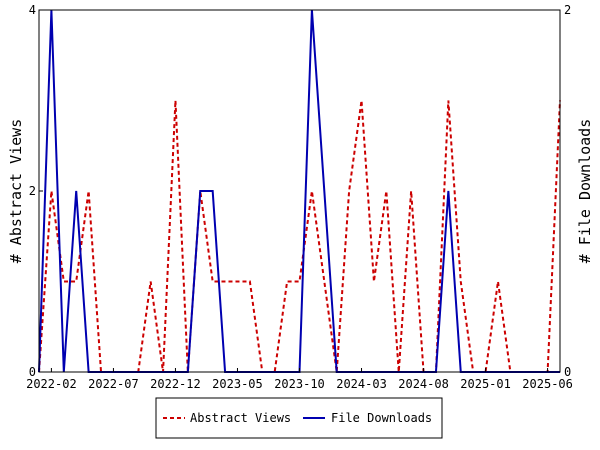  Describe the element at coordinates (237, 384) in the screenshot. I see `x-tick-label: 2023-05` at that location.